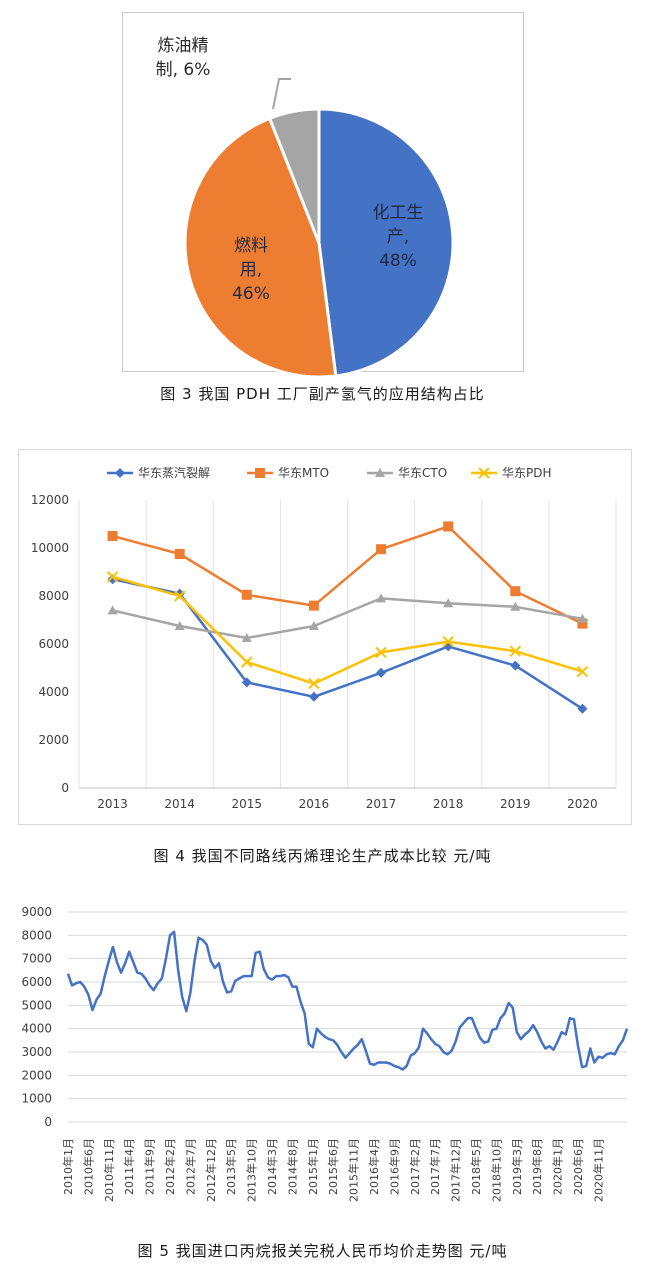  I want to click on legend-label: 华东PDH, so click(527, 473).